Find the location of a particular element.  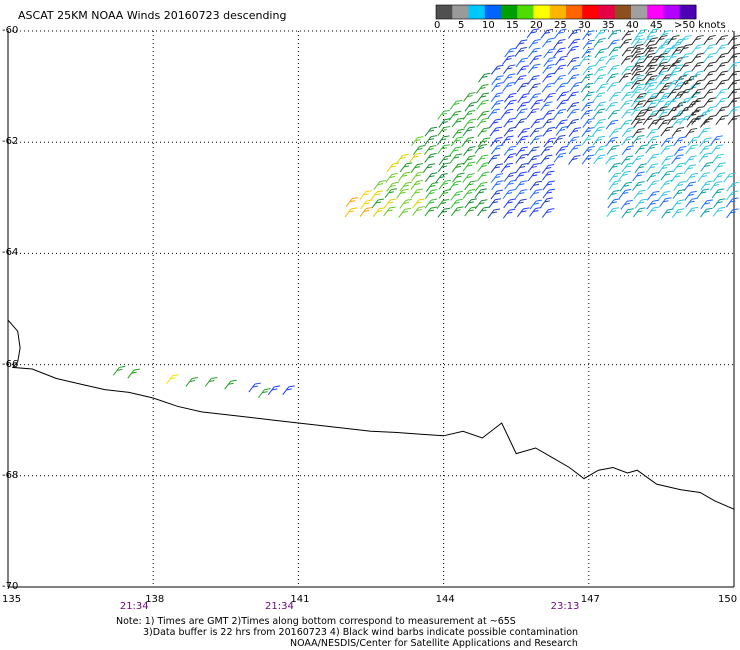

legend-border is located at coordinates (566, 12).